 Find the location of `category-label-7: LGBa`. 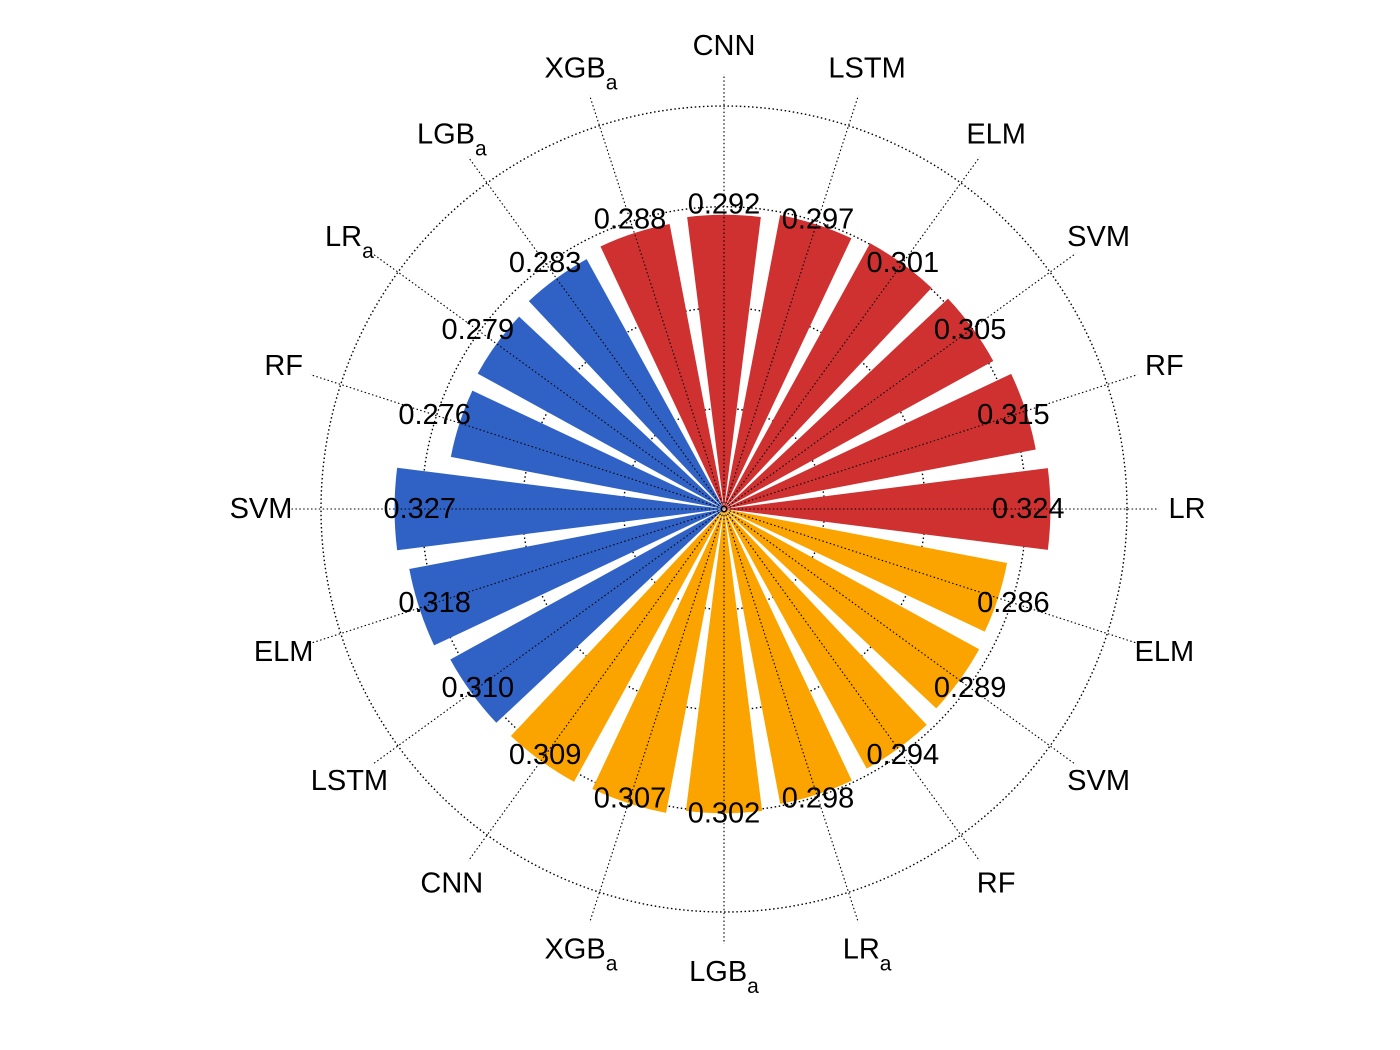

category-label-7: LGBa is located at coordinates (452, 139).